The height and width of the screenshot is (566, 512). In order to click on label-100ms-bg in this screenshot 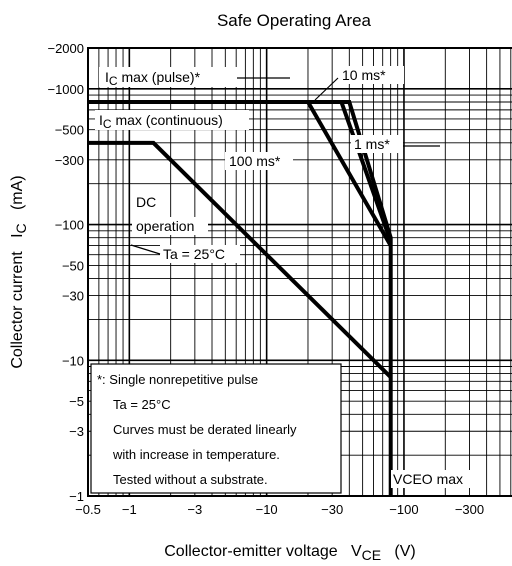, I will do `click(259, 161)`.